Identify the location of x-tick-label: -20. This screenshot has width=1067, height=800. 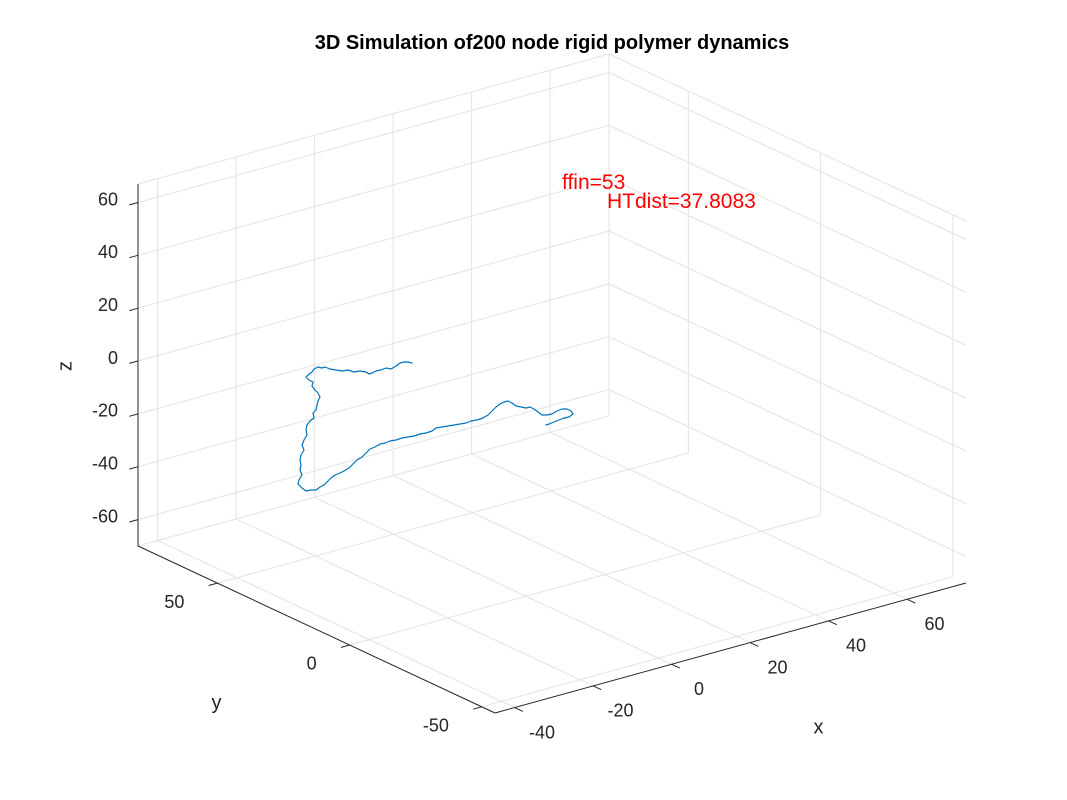
(620, 711).